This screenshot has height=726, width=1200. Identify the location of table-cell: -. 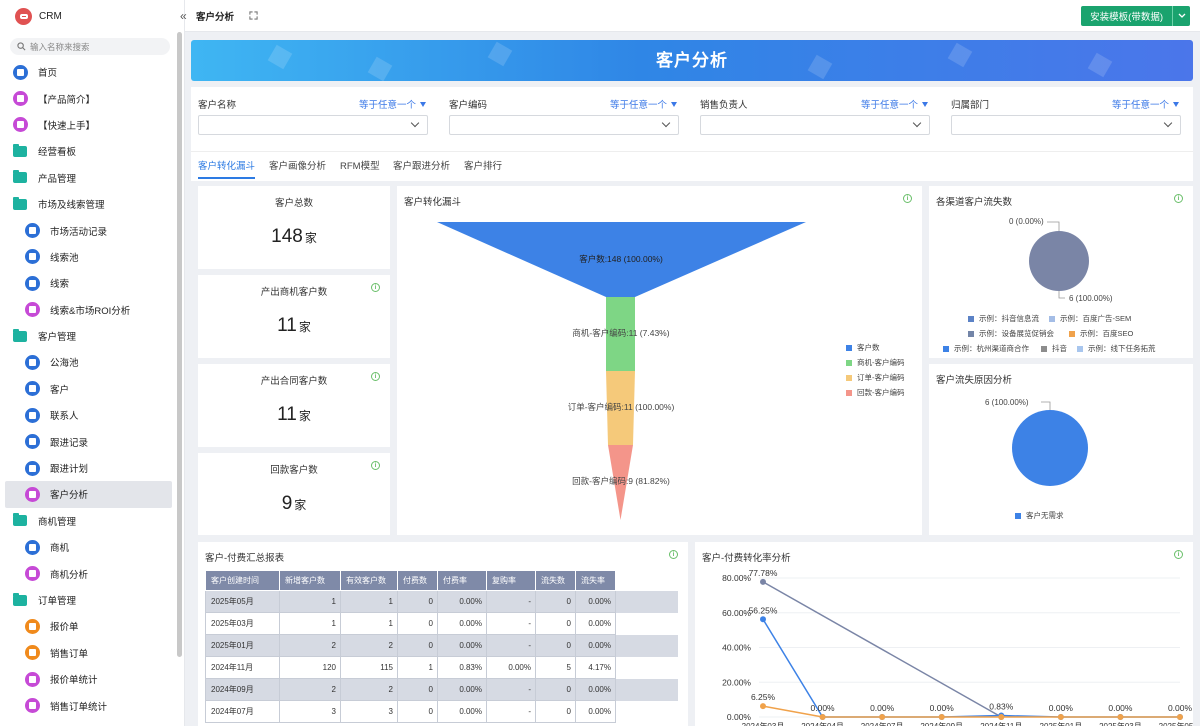
(511, 711).